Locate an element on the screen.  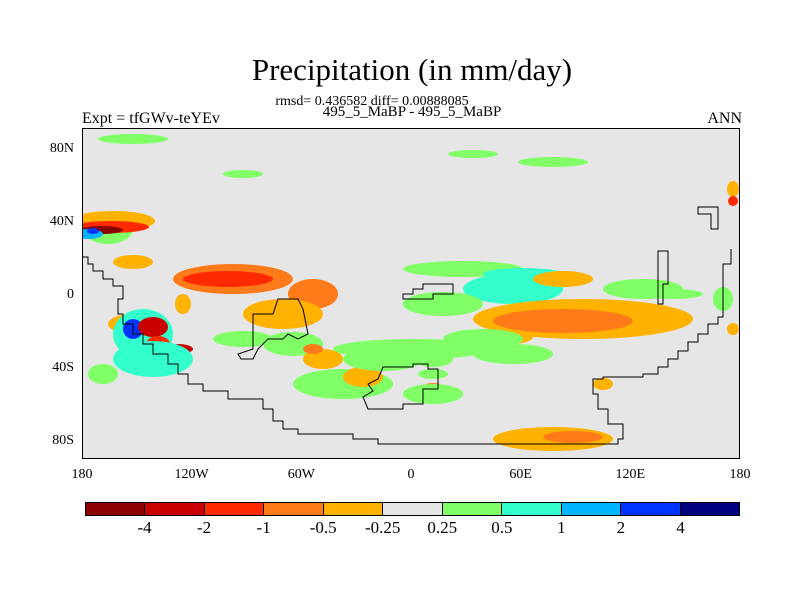
lat-tick-label: 40N is located at coordinates (61, 221).